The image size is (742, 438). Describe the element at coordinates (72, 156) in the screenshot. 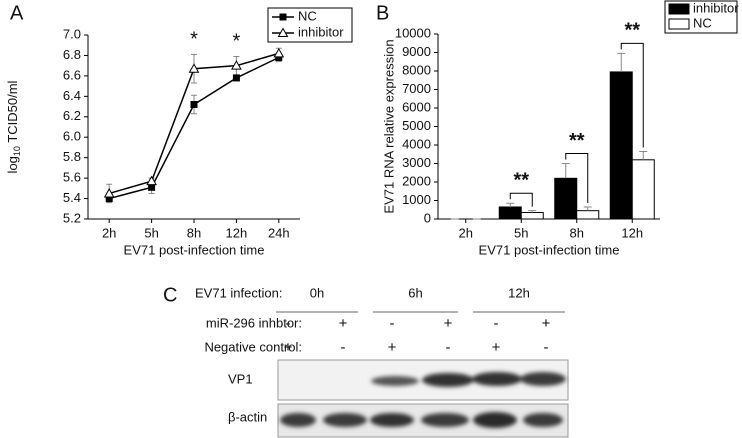

I see `y-tick-label: 5.8` at that location.